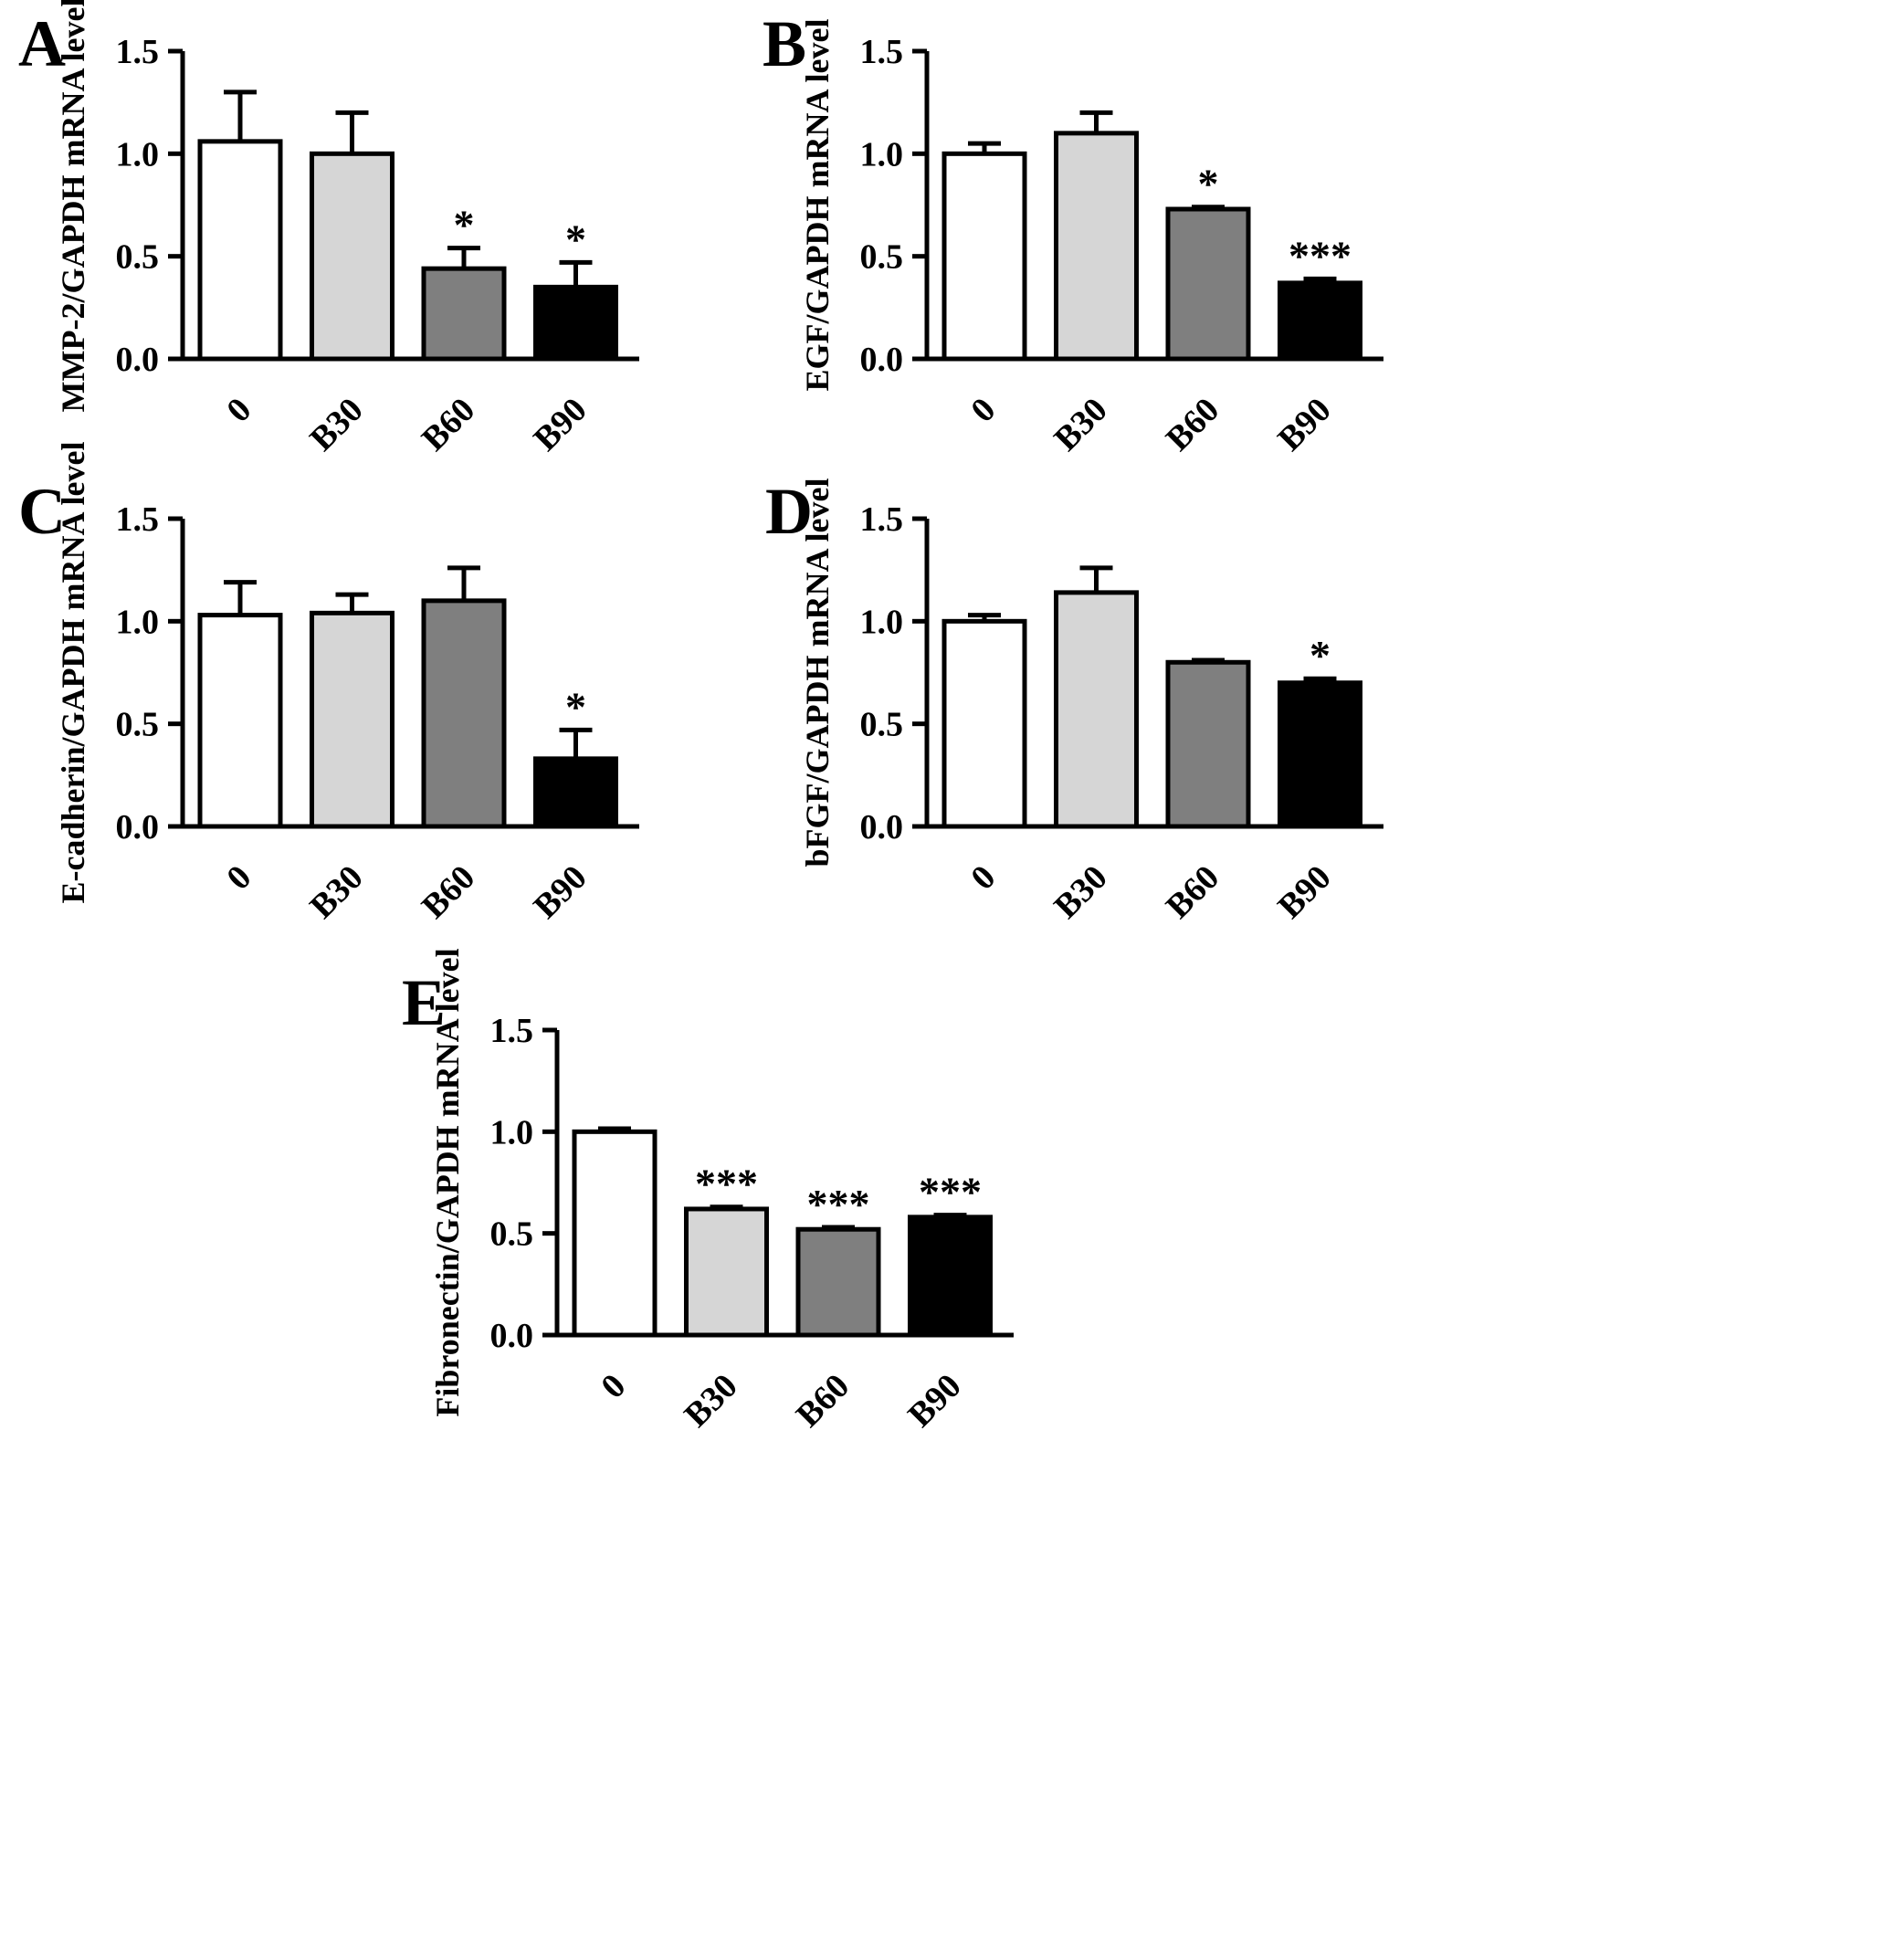 The width and height of the screenshot is (1904, 1935). What do you see at coordinates (73, 673) in the screenshot?
I see `y-axis-label: E-cadherin/GAPDH mRNA level` at bounding box center [73, 673].